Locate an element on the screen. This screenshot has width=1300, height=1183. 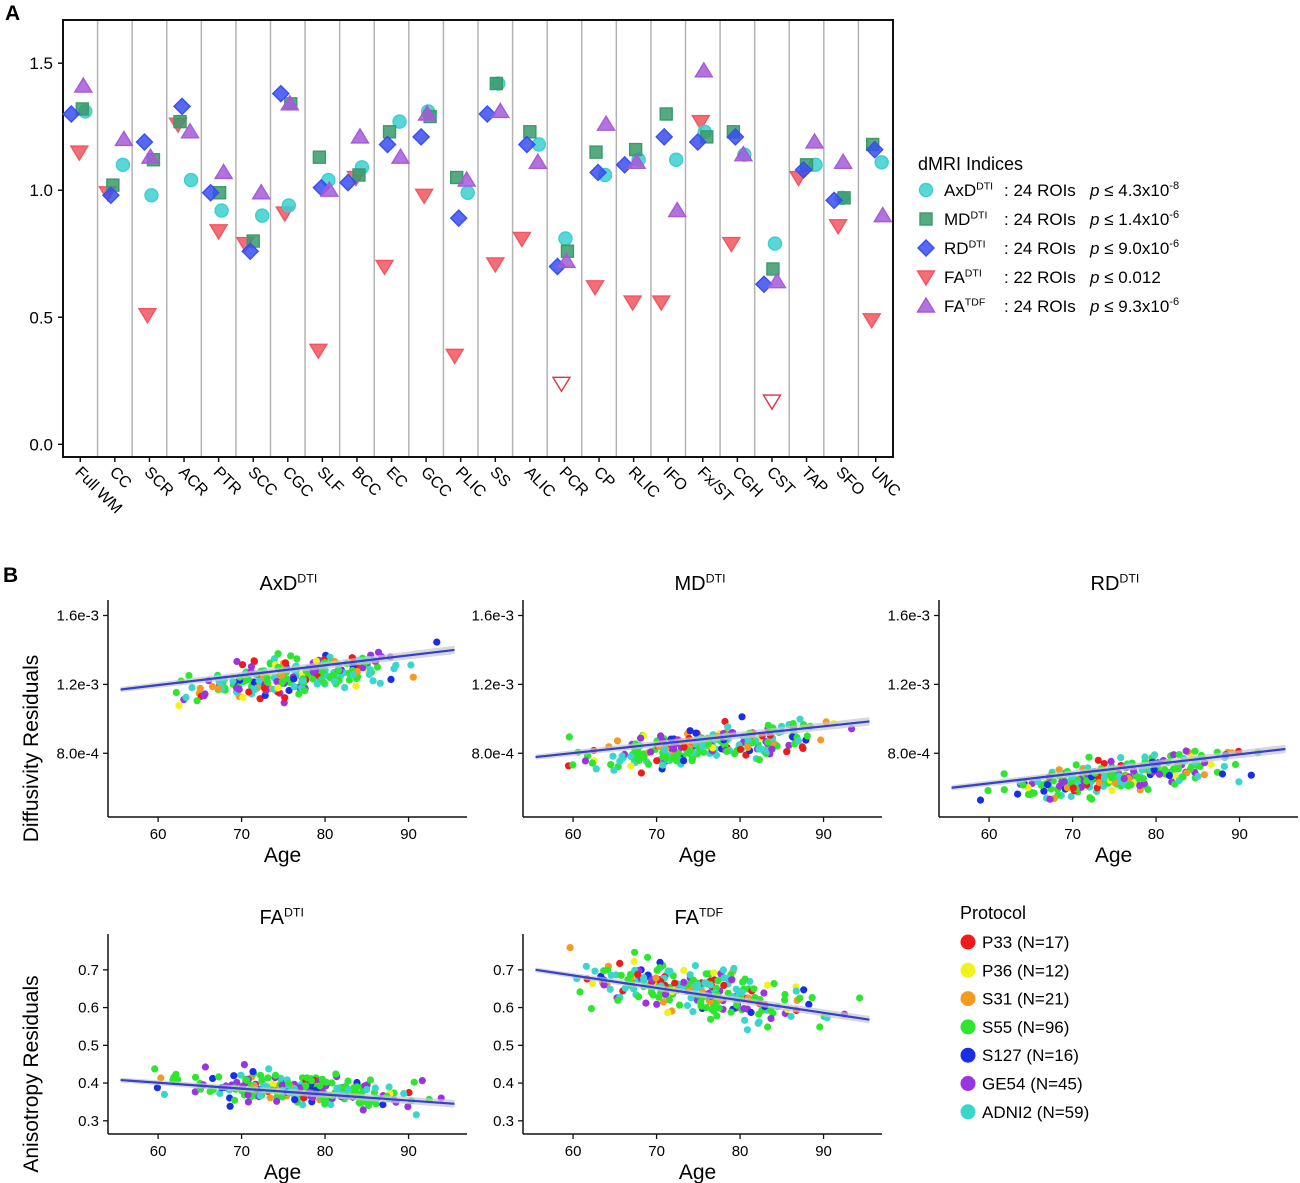
x-axis-label: Age is located at coordinates (697, 1172).